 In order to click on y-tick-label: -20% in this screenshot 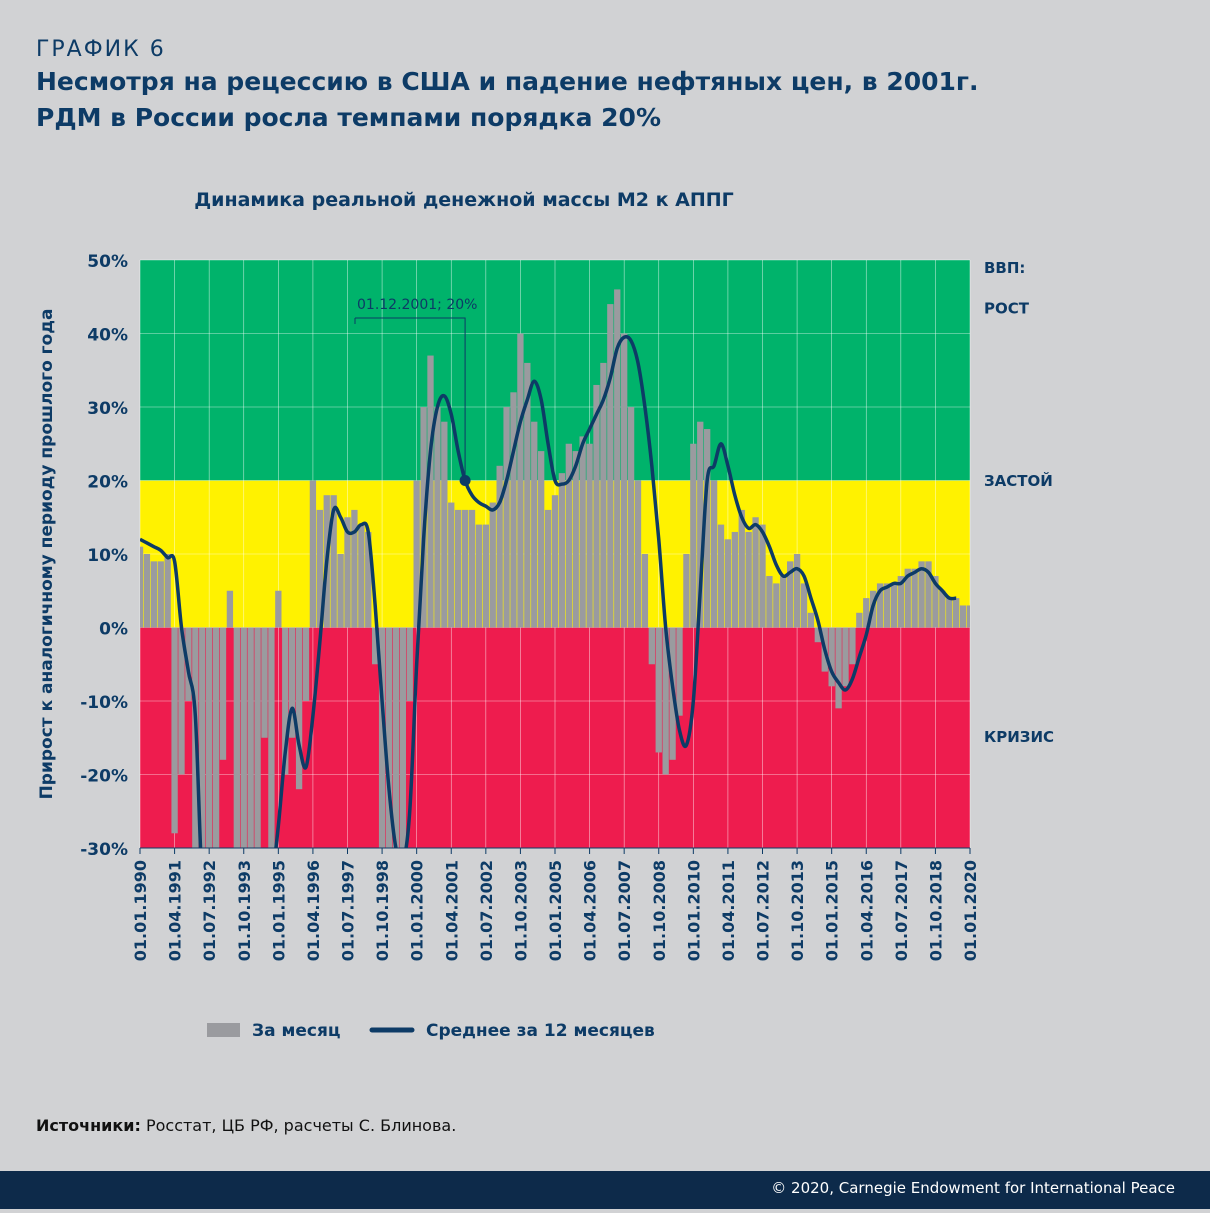, I will do `click(104, 777)`.